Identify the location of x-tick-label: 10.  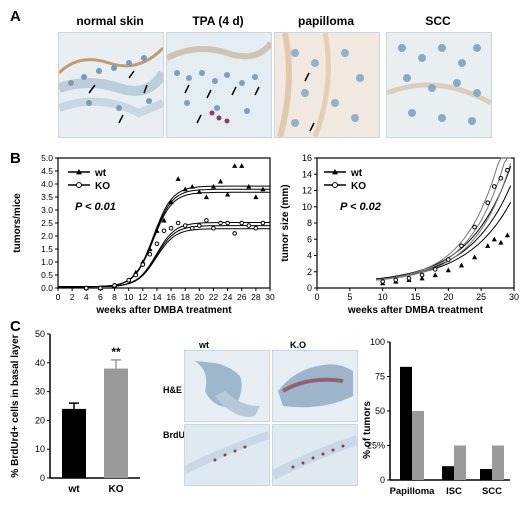
(129, 297).